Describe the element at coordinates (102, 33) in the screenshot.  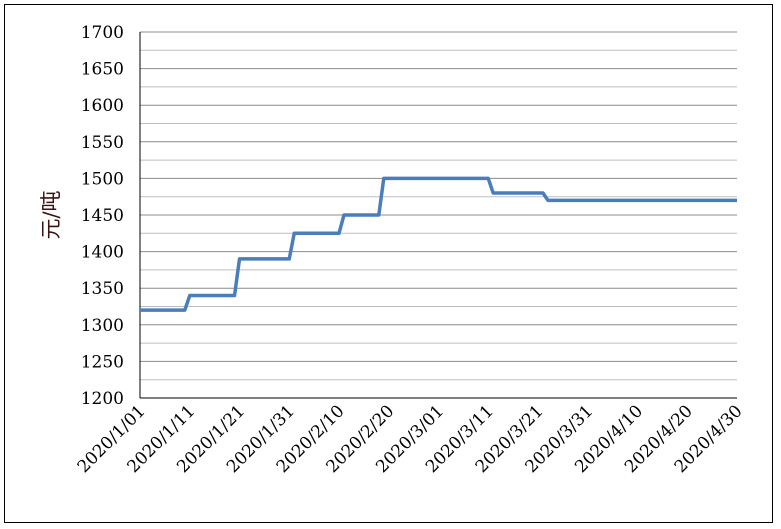
I see `y-tick-label: 1700` at that location.